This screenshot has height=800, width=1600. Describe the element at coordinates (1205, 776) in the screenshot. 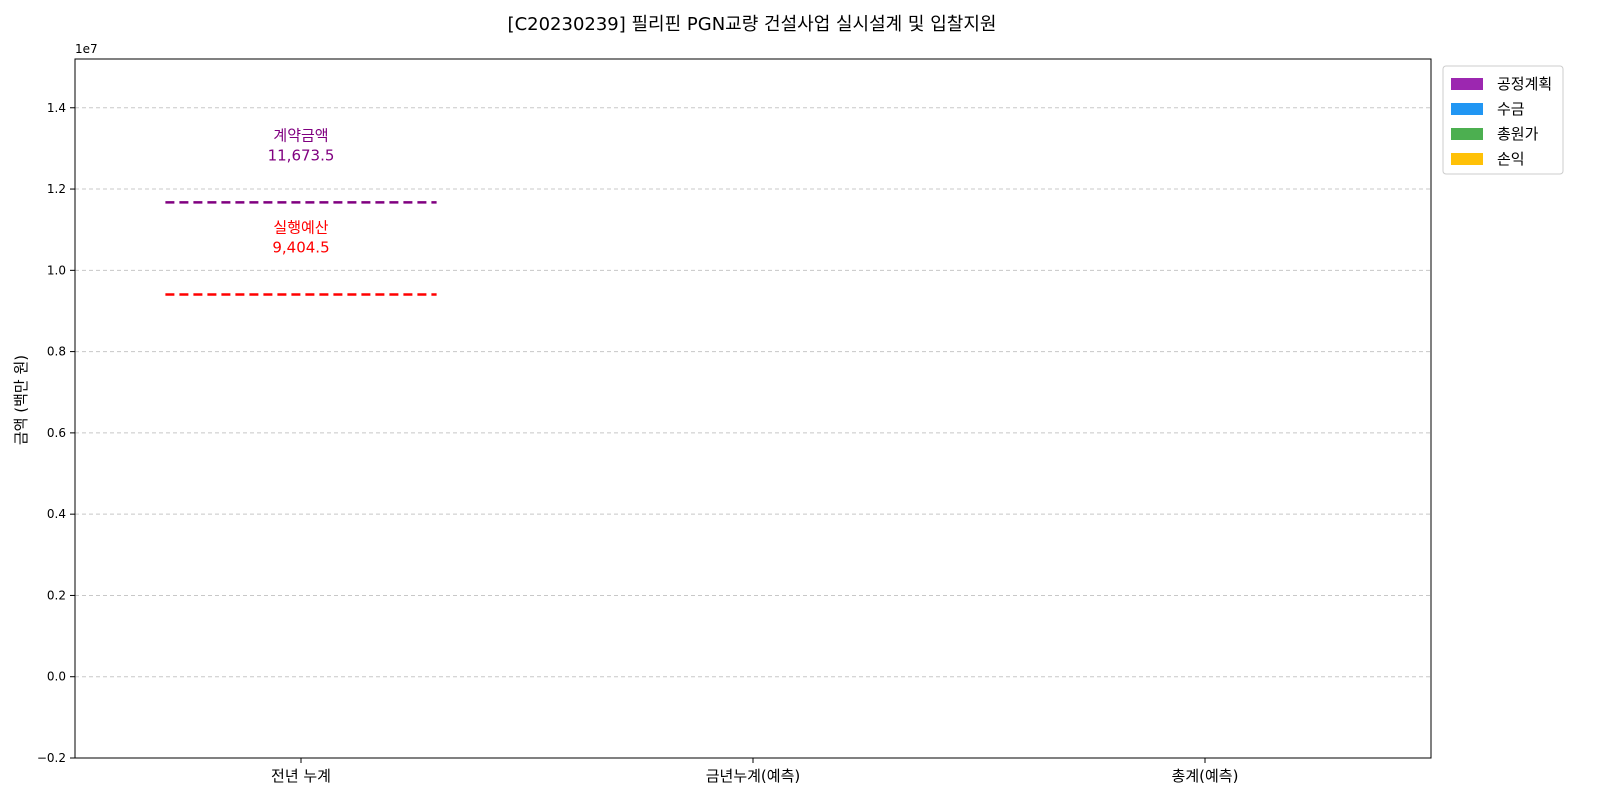

I see `x-tick-label: 총계(예측)` at that location.